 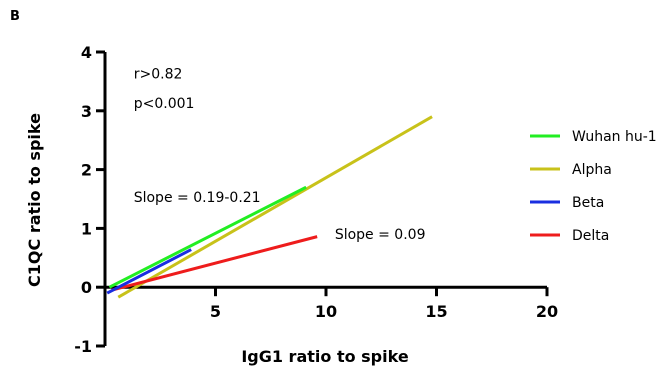 What do you see at coordinates (86, 287) in the screenshot?
I see `y-tick-label: 0` at bounding box center [86, 287].